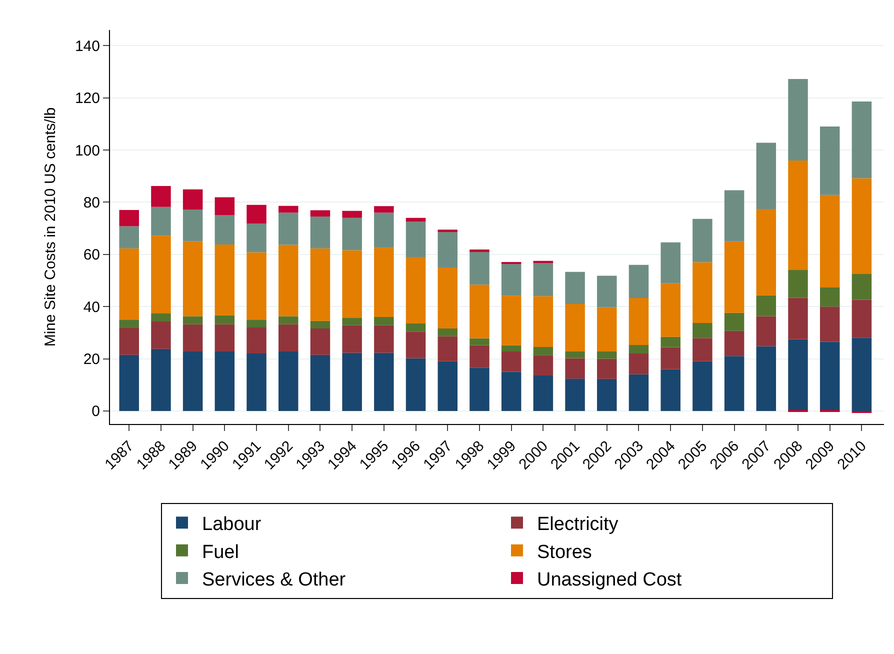 Image resolution: width=894 pixels, height=654 pixels. I want to click on y-tick-label: 80, so click(91, 203).